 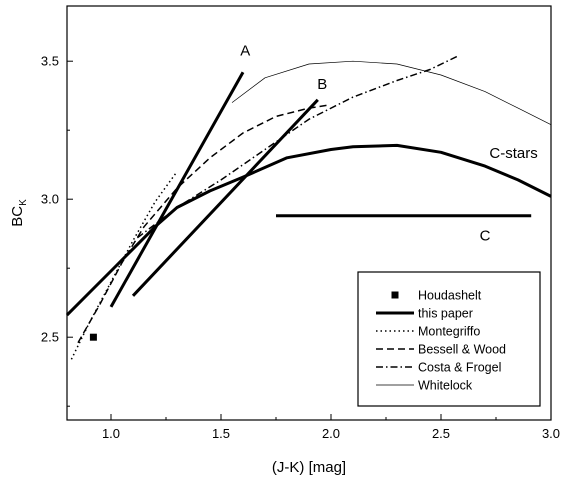 I want to click on annotations: C-stars, so click(x=513, y=153).